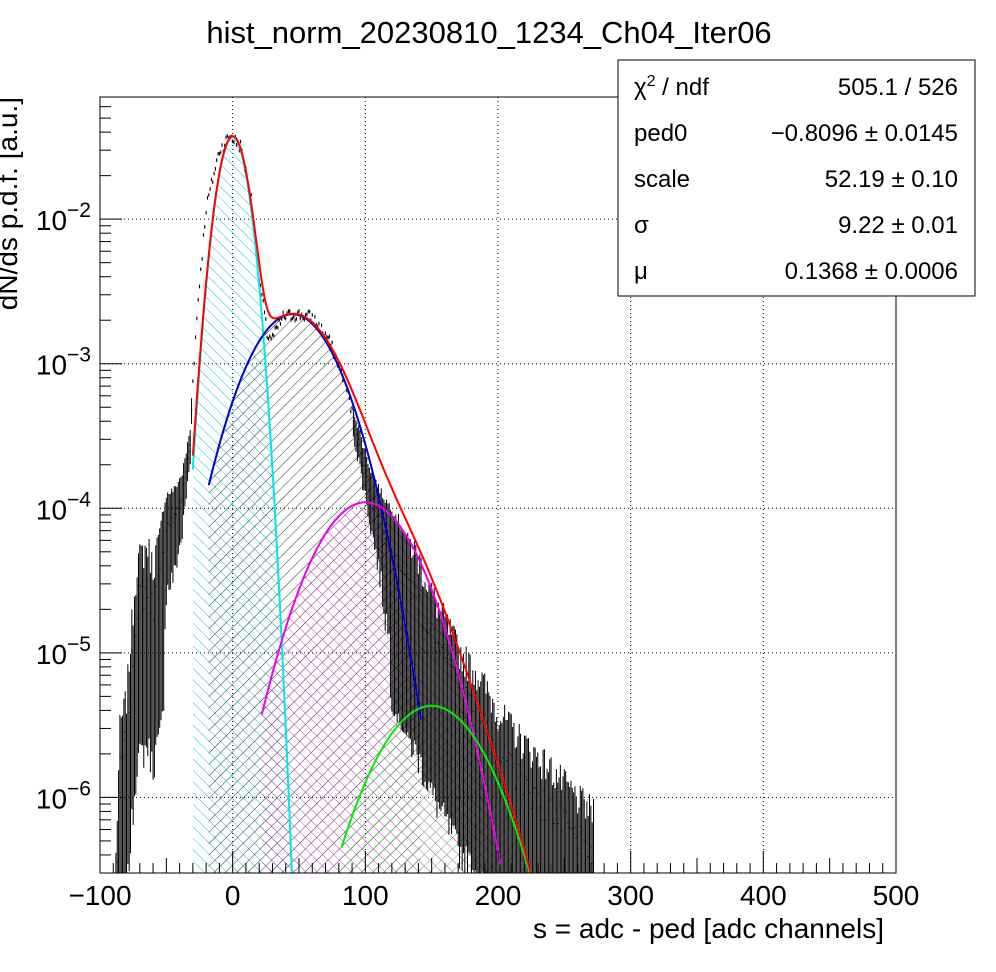 The height and width of the screenshot is (972, 996). I want to click on y-tick-label: 10⁻⁵, so click(63, 651).